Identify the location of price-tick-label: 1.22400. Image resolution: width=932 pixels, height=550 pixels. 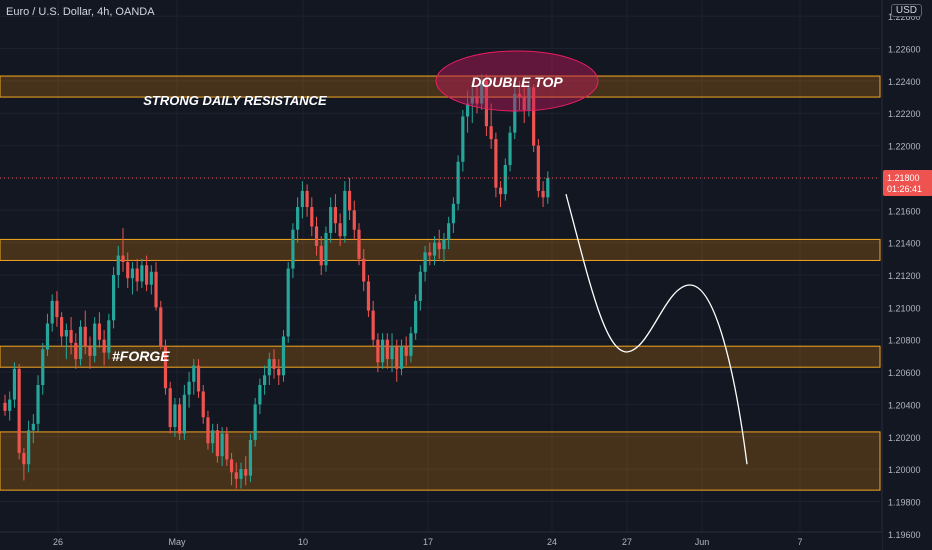
(904, 82).